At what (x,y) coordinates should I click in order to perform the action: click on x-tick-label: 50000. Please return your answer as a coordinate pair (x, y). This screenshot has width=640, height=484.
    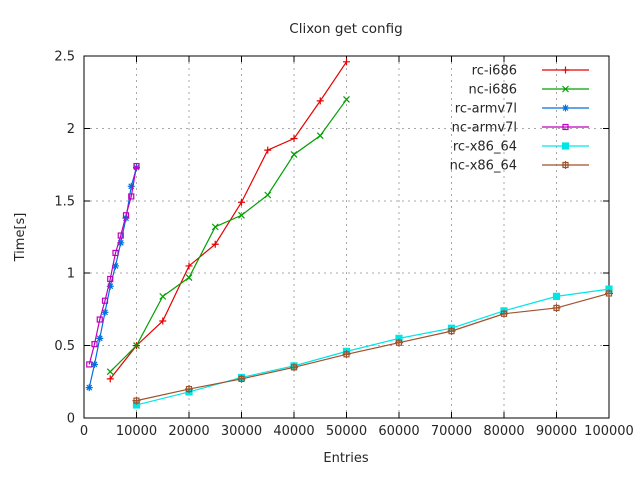
    Looking at the image, I should click on (346, 431).